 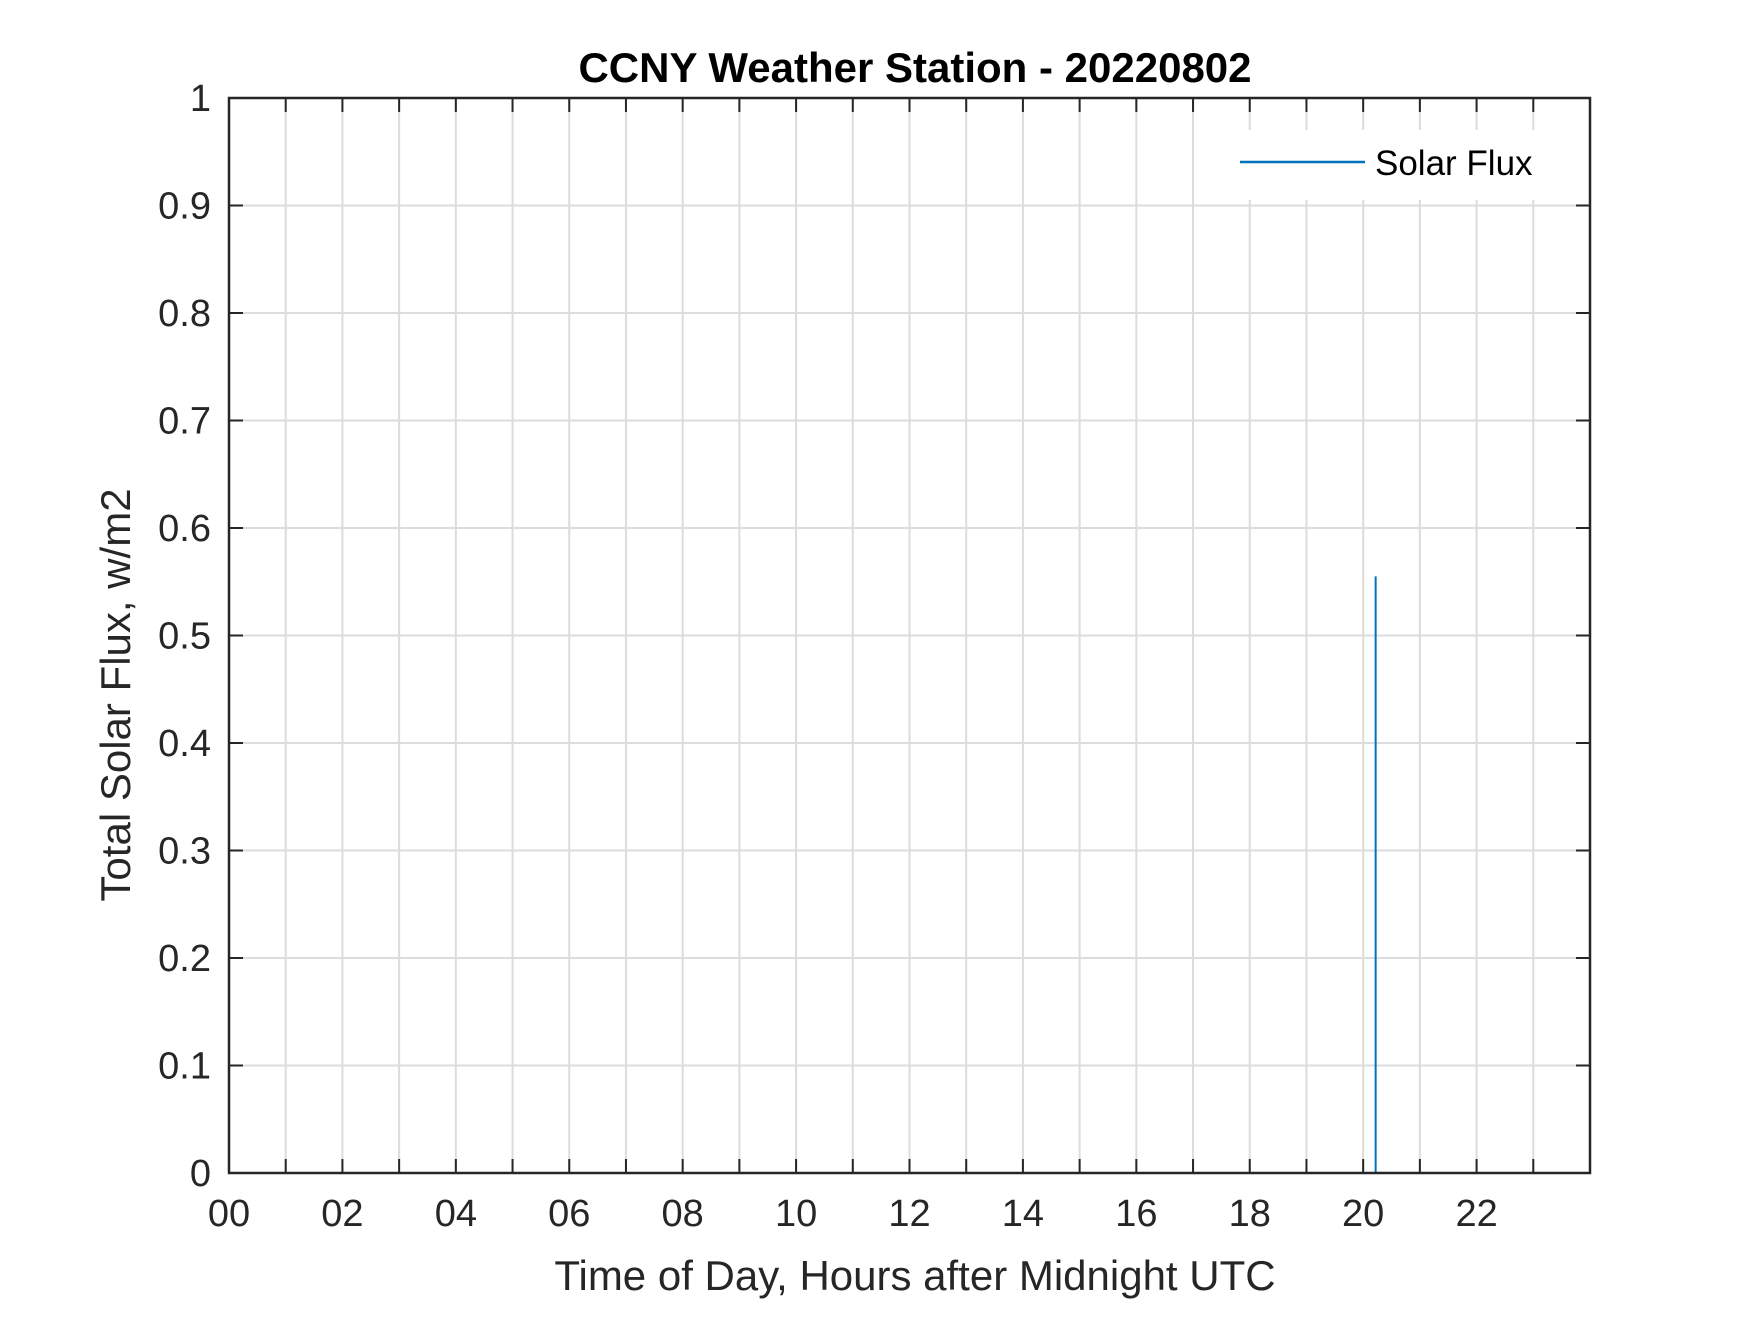 What do you see at coordinates (1023, 1214) in the screenshot?
I see `x-tick-label: 14` at bounding box center [1023, 1214].